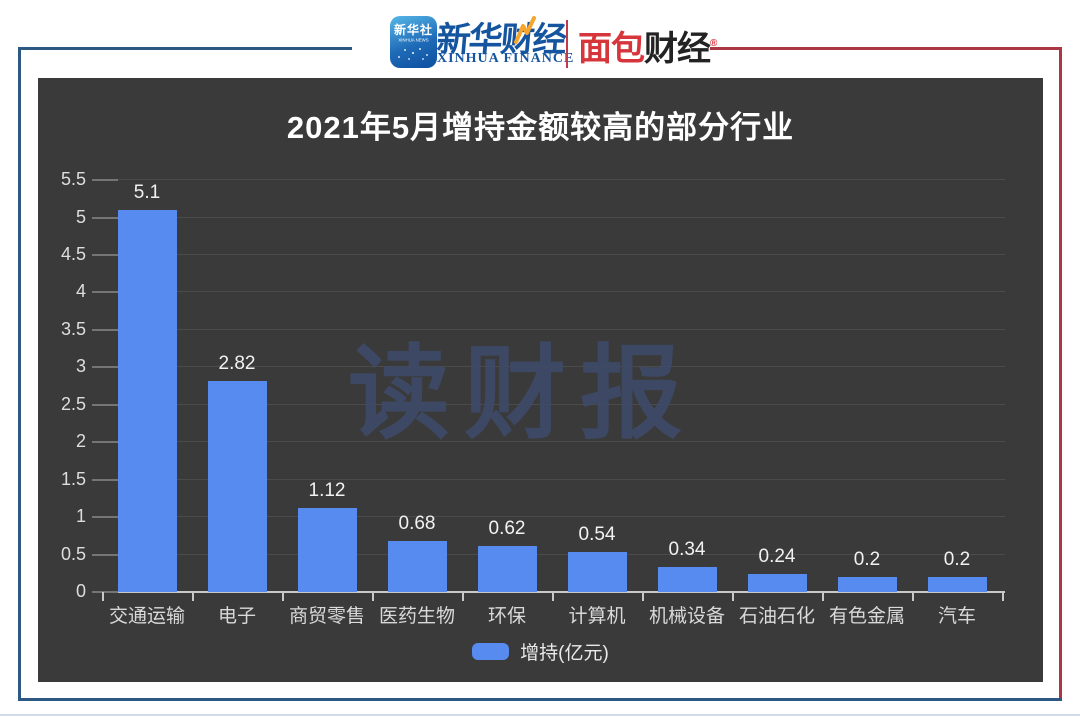 This screenshot has height=721, width=1080. I want to click on bar-value-label: 0.34, so click(687, 549).